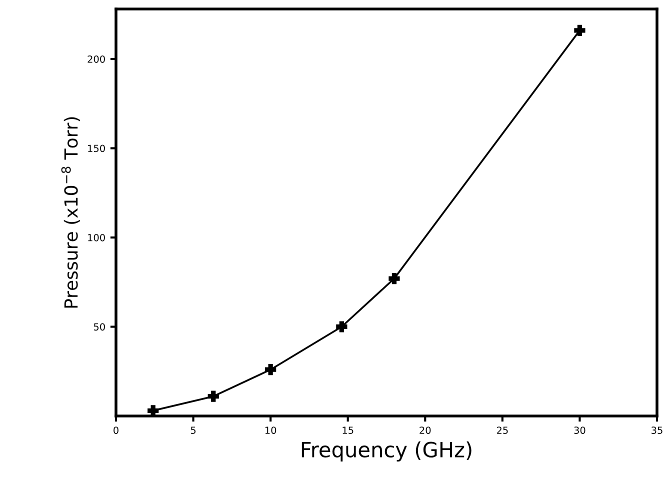 This screenshot has height=482, width=663. I want to click on x-tick-label: 25, so click(502, 430).